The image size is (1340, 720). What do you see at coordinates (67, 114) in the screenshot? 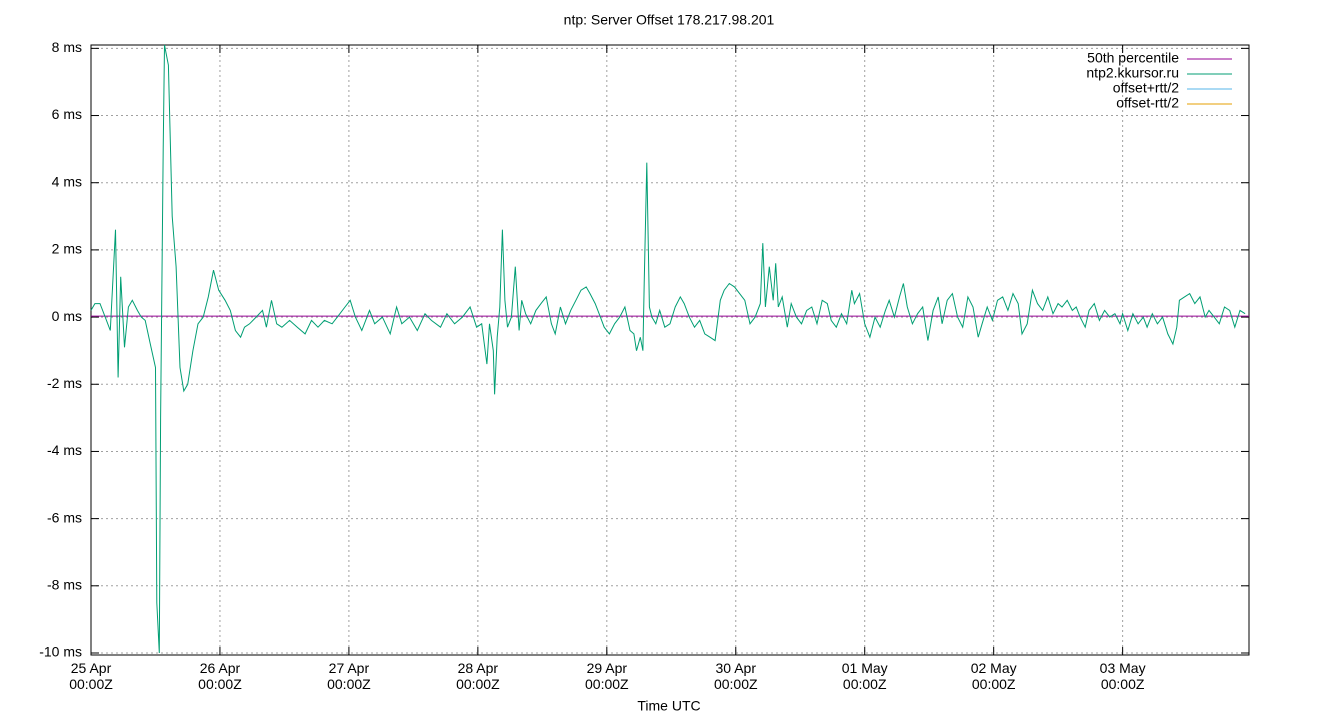
I see `y-tick-label: 6 ms` at bounding box center [67, 114].